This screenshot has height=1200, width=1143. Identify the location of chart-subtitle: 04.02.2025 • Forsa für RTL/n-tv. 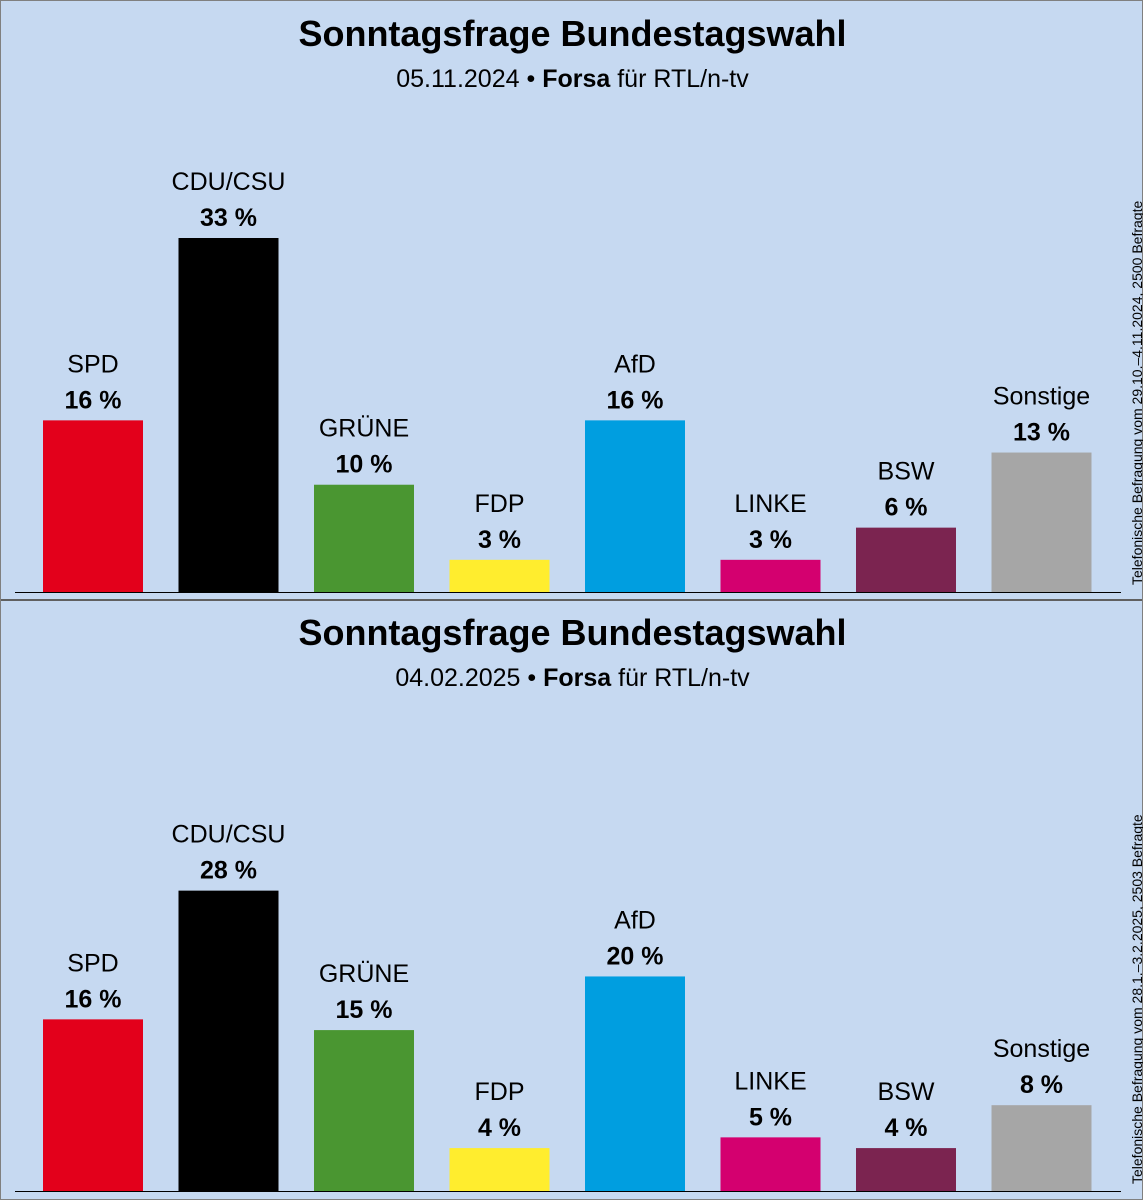
(572, 678).